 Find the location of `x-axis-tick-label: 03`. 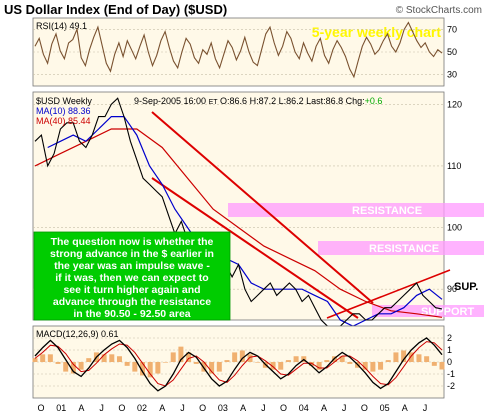

x-axis-tick-label: 03 is located at coordinates (223, 408).